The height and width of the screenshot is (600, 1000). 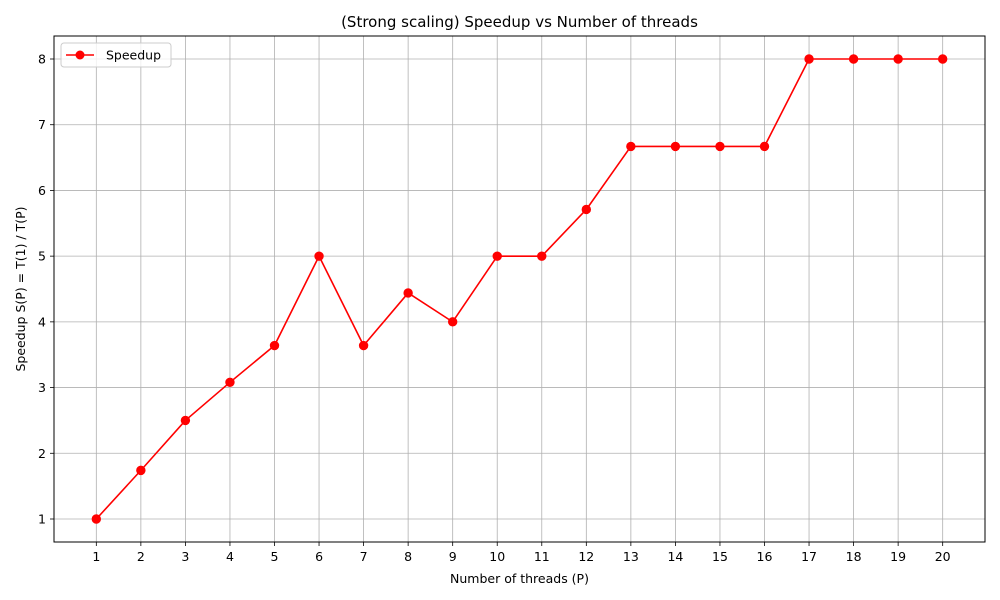 I want to click on y-tick-label: 7, so click(x=42, y=124).